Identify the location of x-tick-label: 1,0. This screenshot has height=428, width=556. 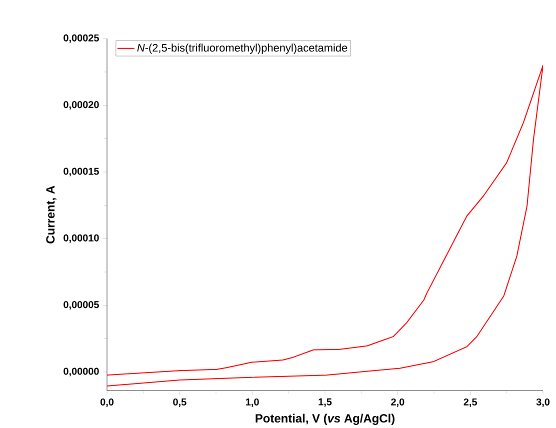
(252, 402).